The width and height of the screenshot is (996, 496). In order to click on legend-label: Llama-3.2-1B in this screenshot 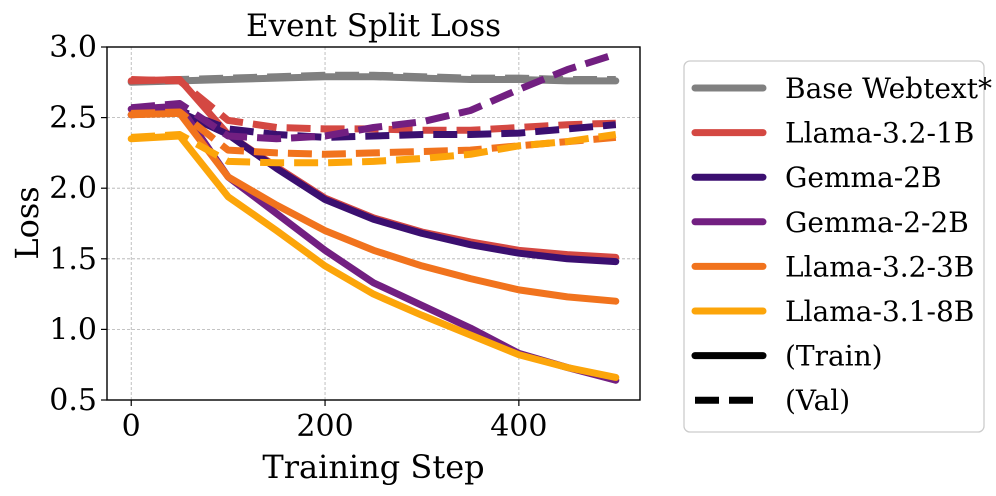, I will do `click(879, 133)`.